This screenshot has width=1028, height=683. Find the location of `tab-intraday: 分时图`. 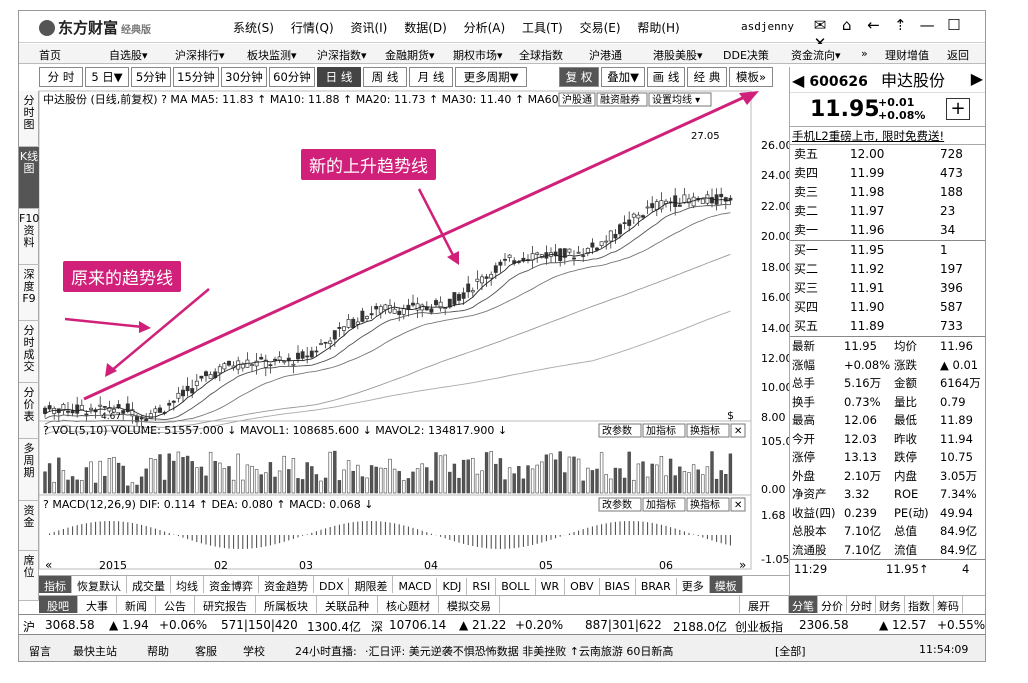

tab-intraday: 分时图 is located at coordinates (29, 119).